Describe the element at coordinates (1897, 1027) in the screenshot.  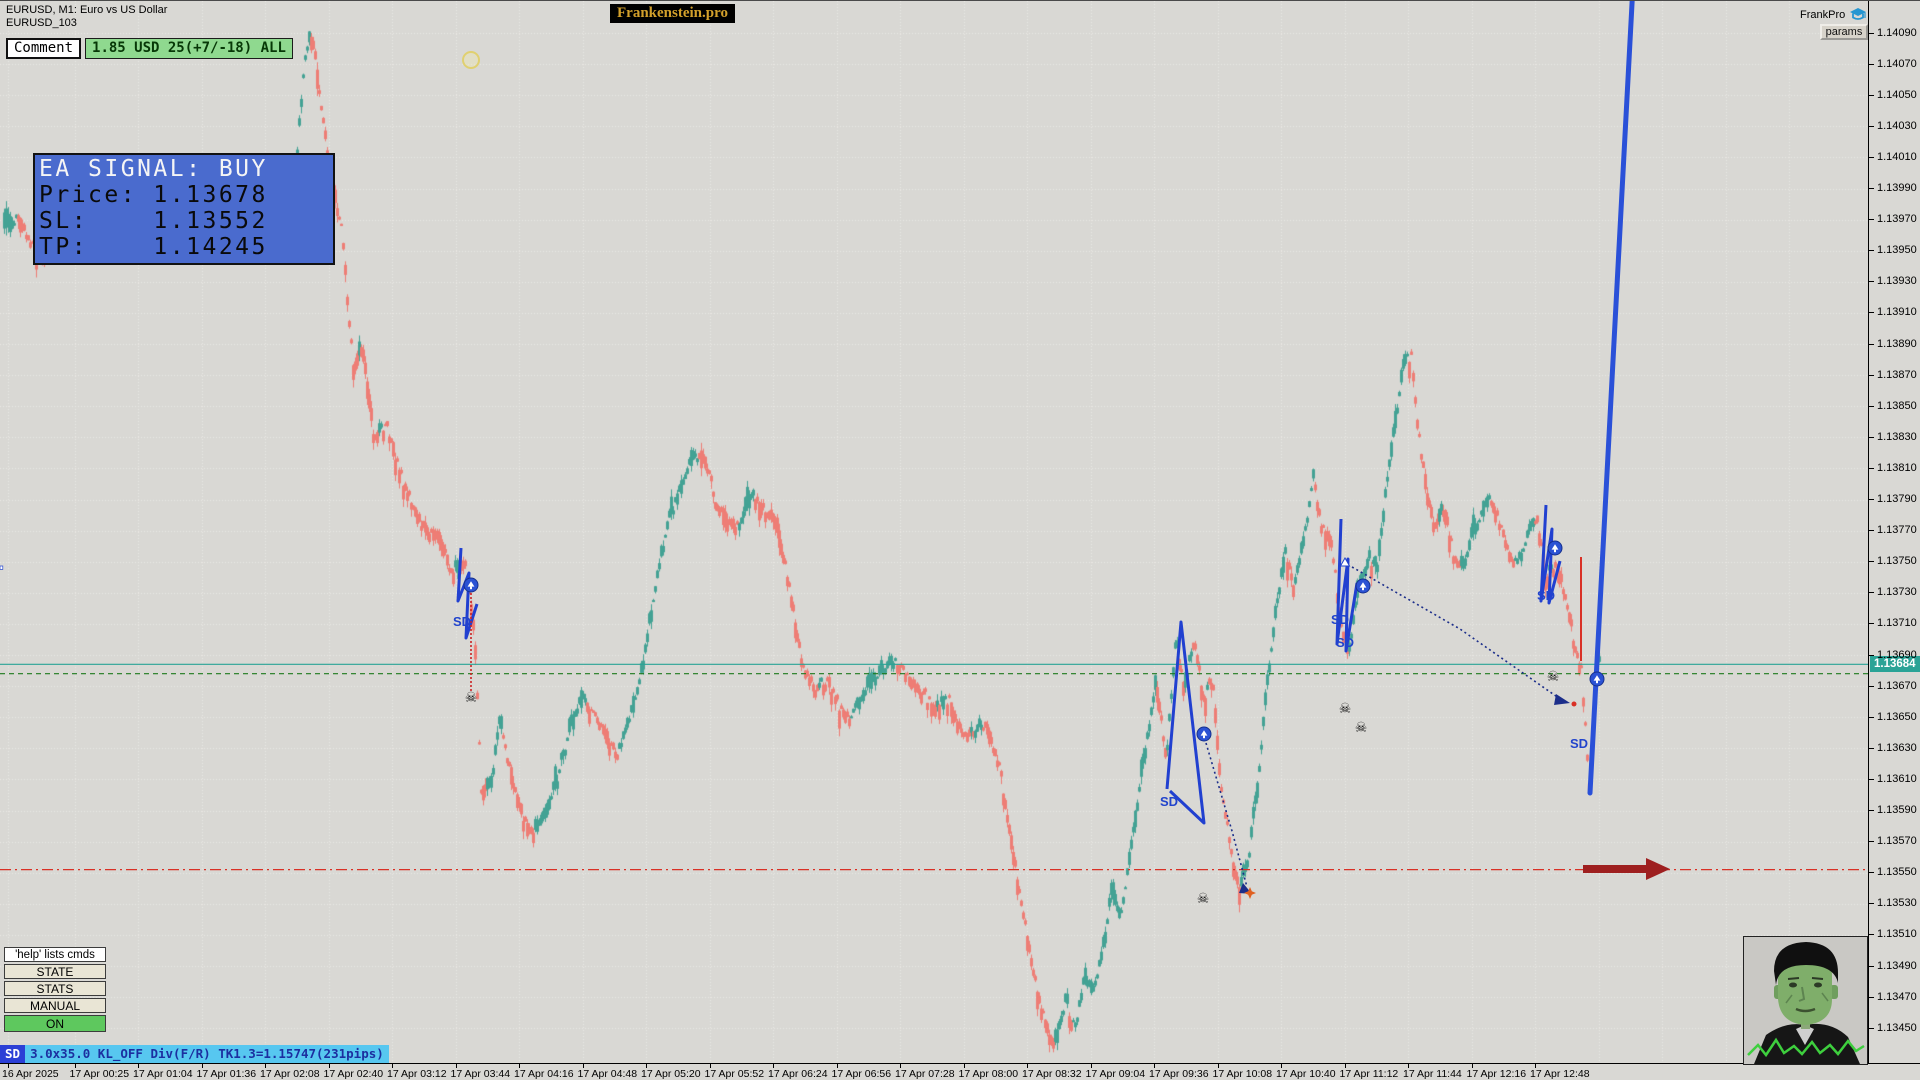
I see `price-tick-label: 1.13450` at that location.